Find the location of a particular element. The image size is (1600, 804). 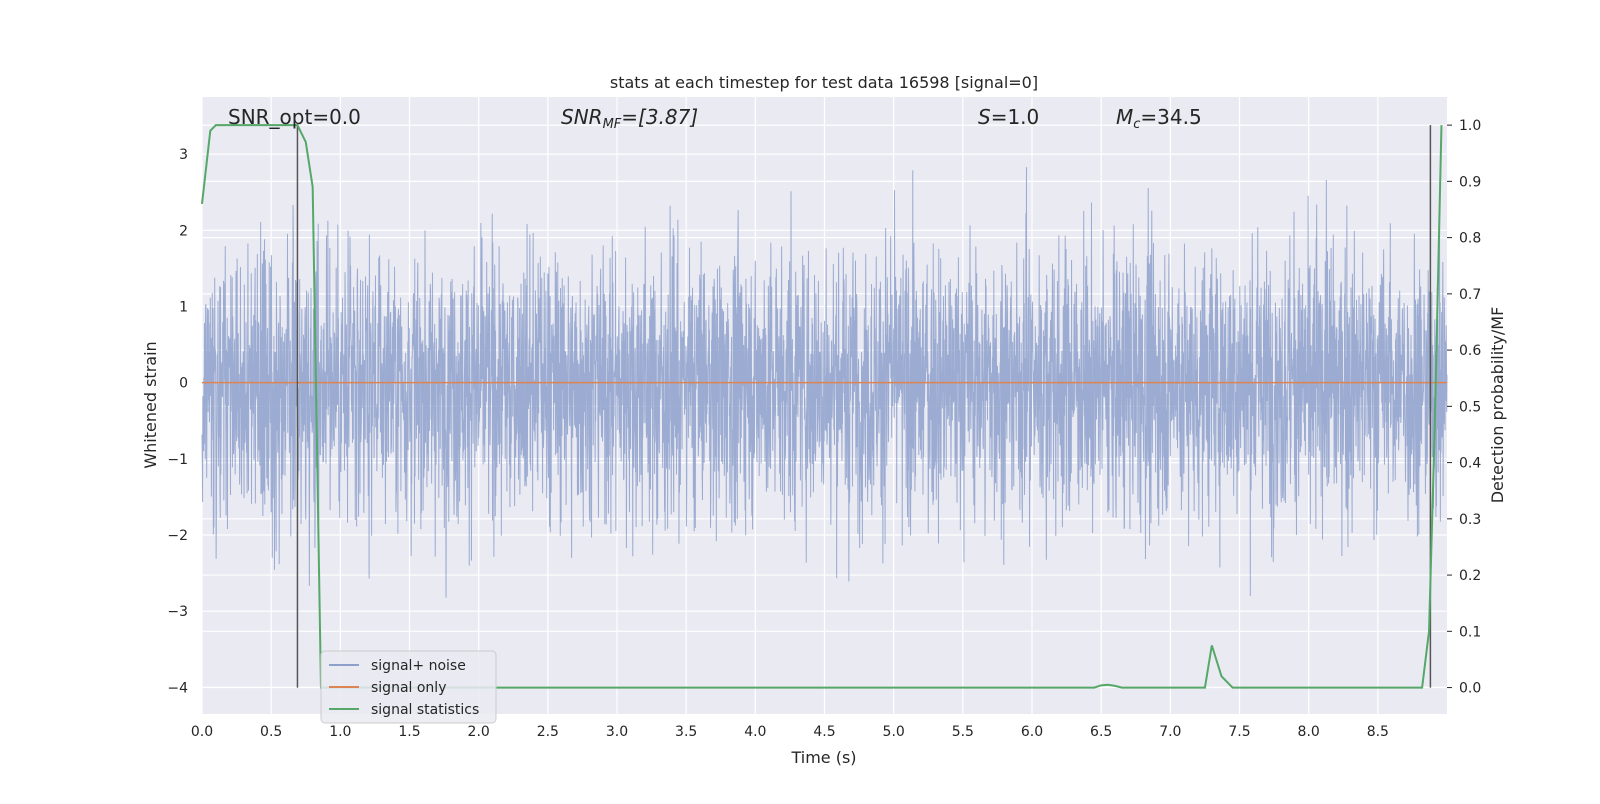

x-tick-label: 1.5 is located at coordinates (409, 732).